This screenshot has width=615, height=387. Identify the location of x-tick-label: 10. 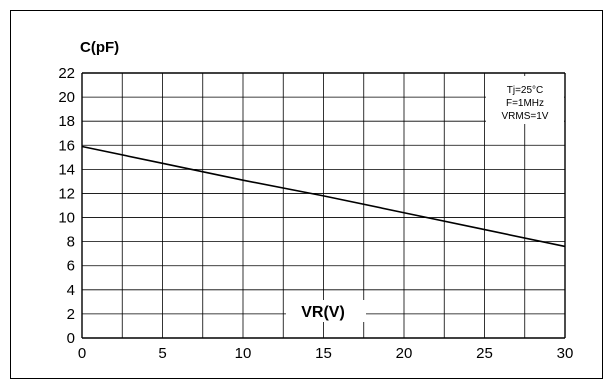
(243, 353).